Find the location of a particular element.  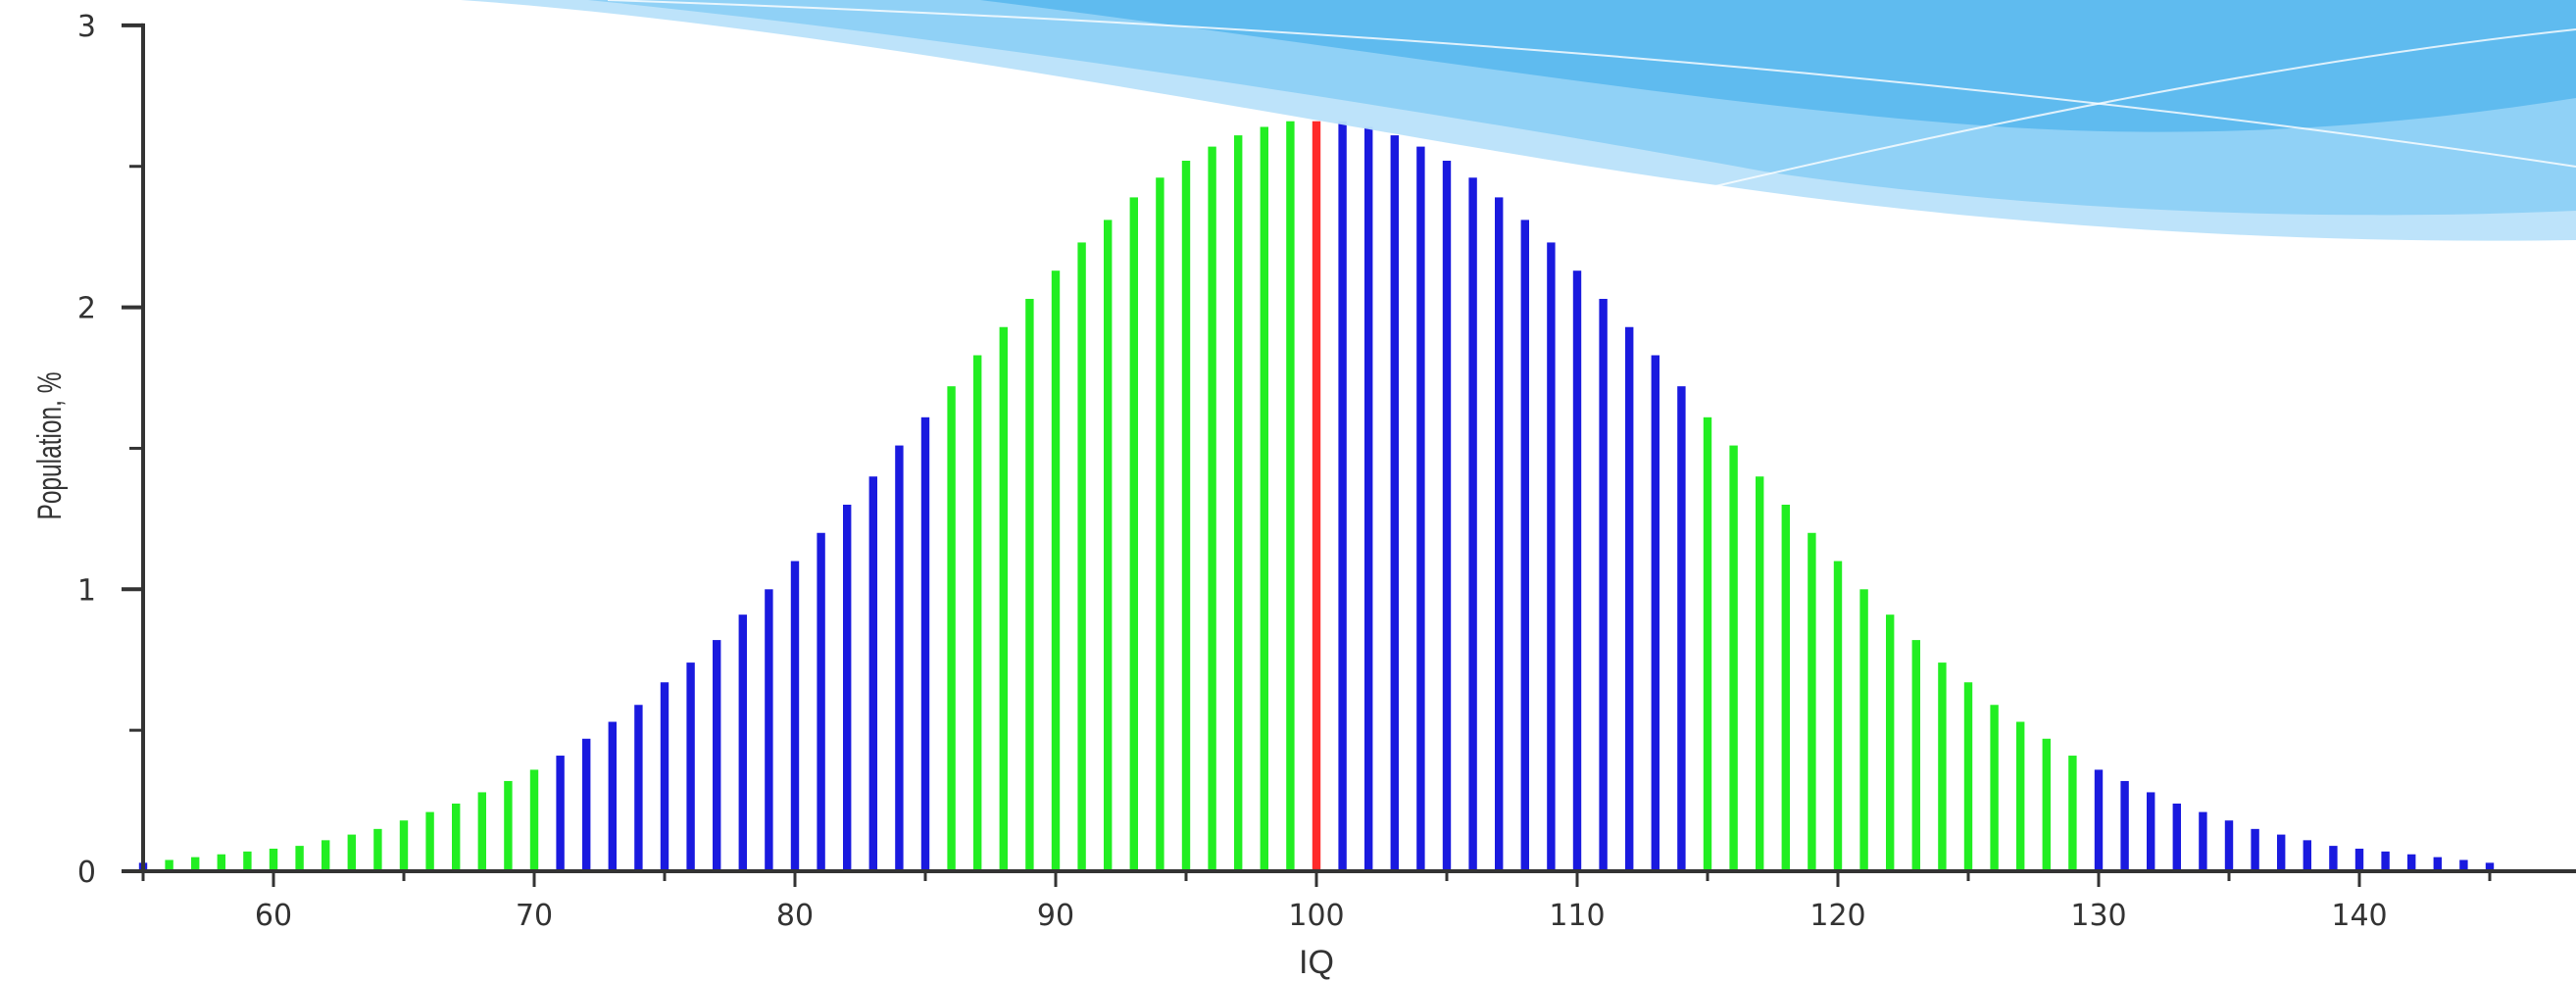

x-tick-label-80: 80 is located at coordinates (795, 916).